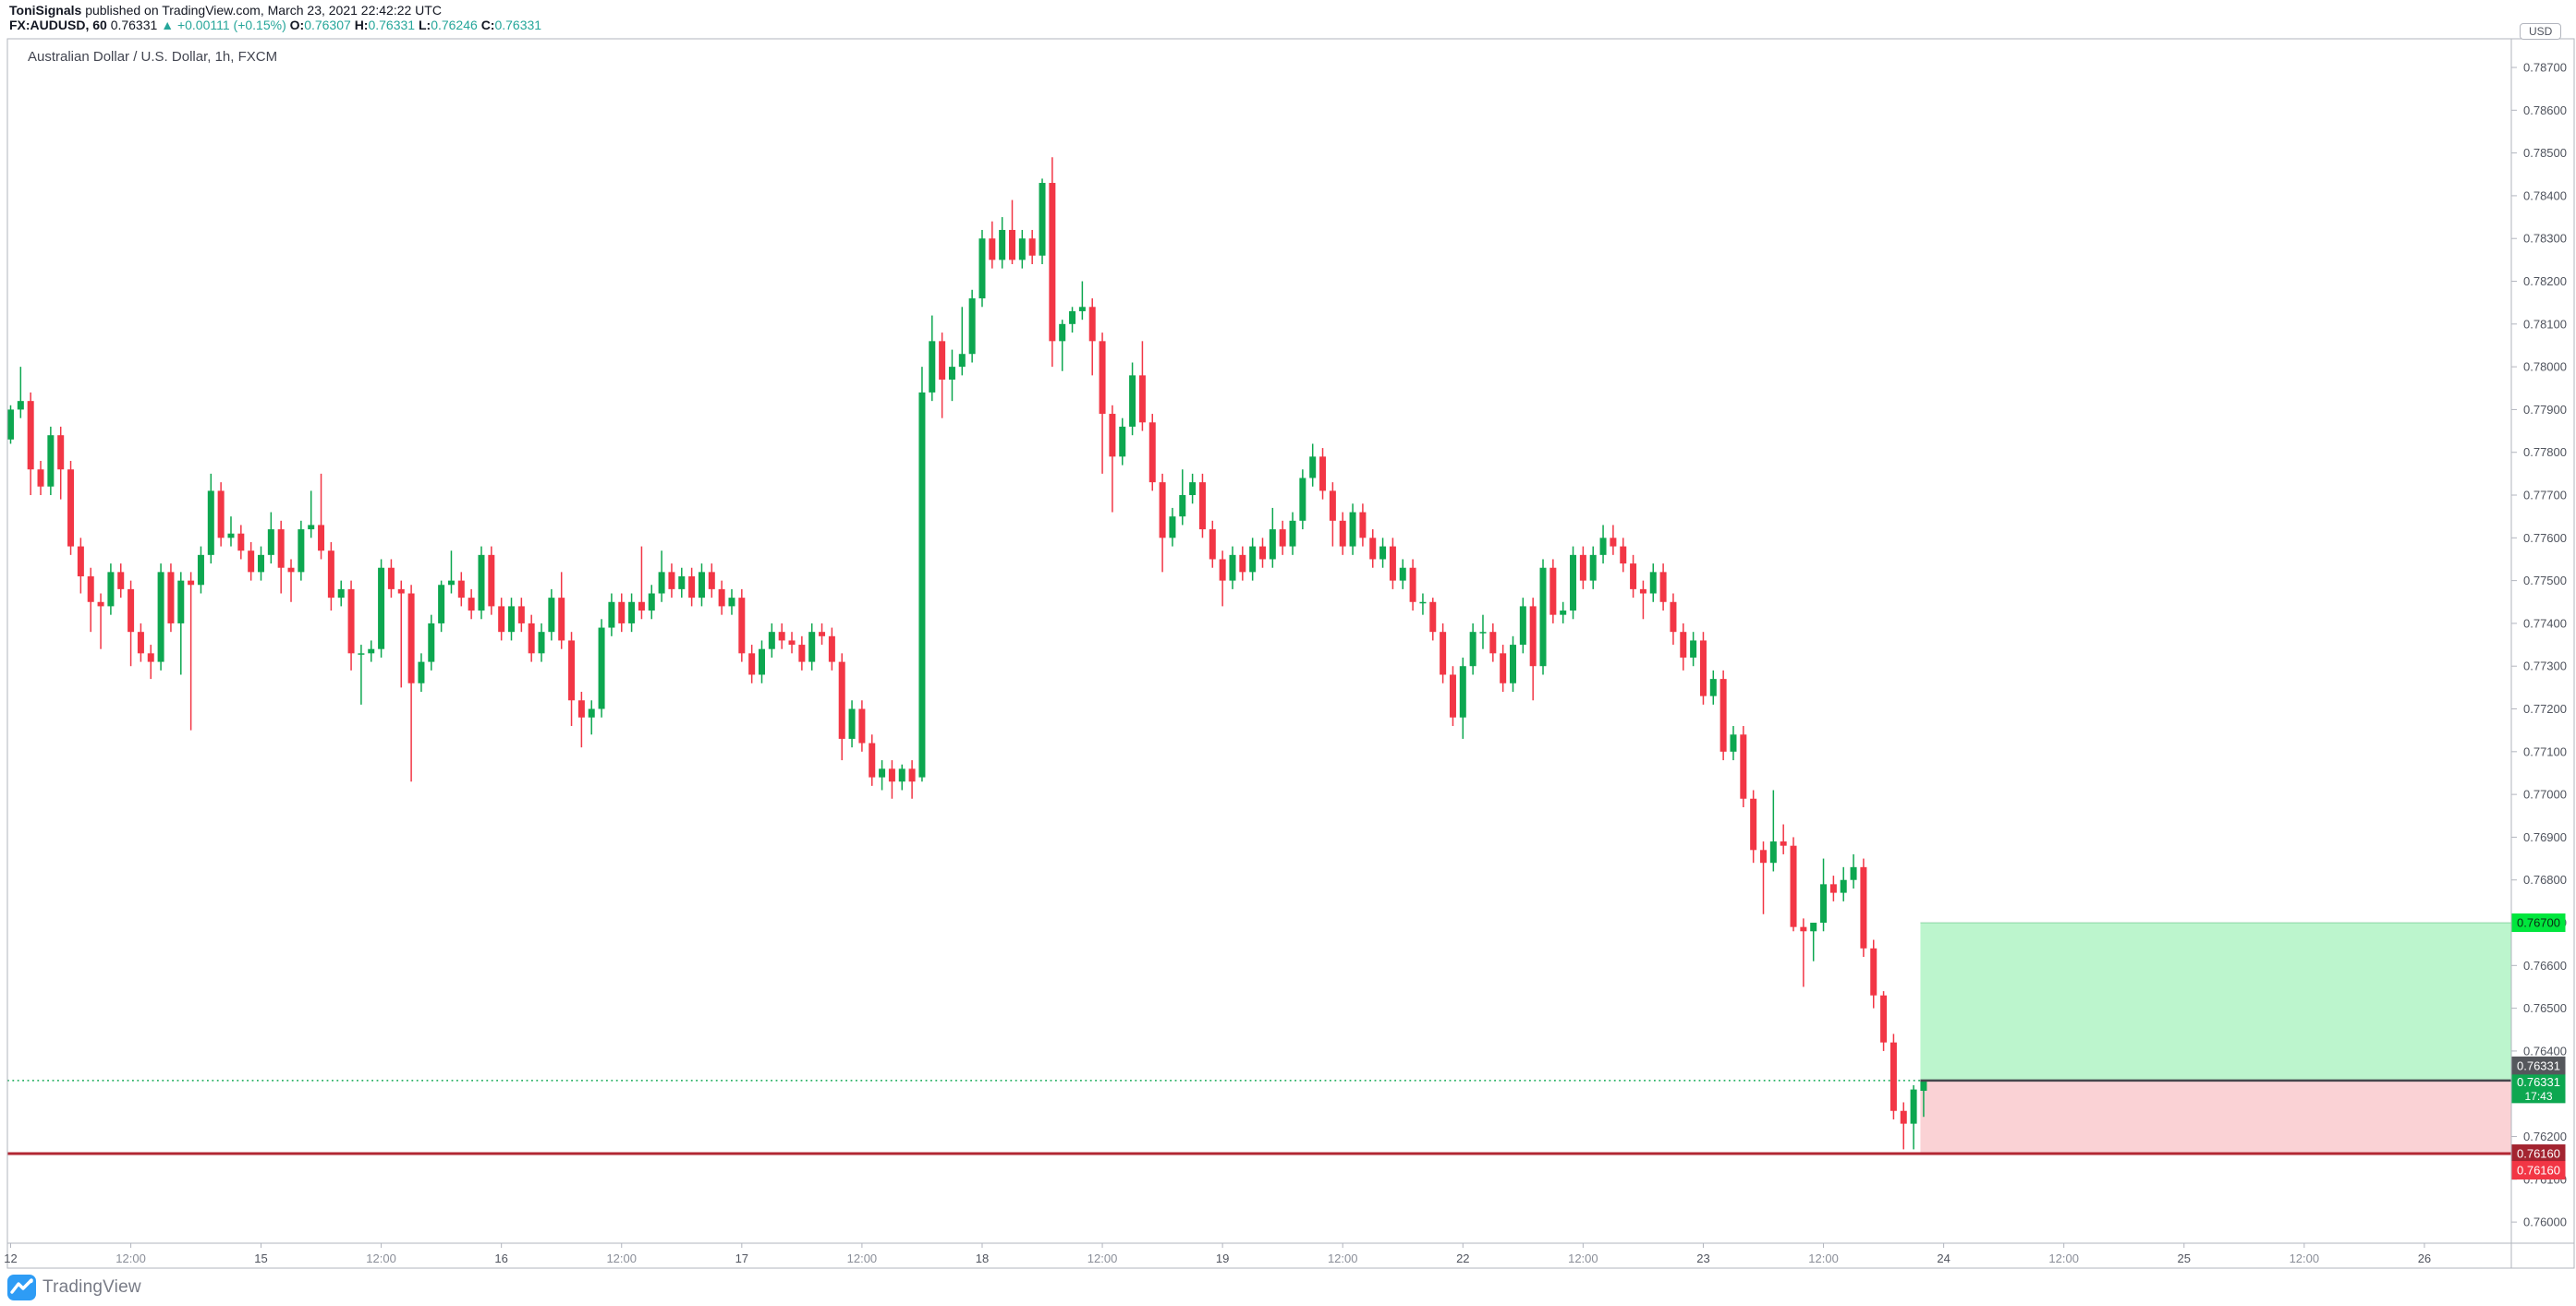  What do you see at coordinates (134, 25) in the screenshot?
I see `last-price: 0.76331` at bounding box center [134, 25].